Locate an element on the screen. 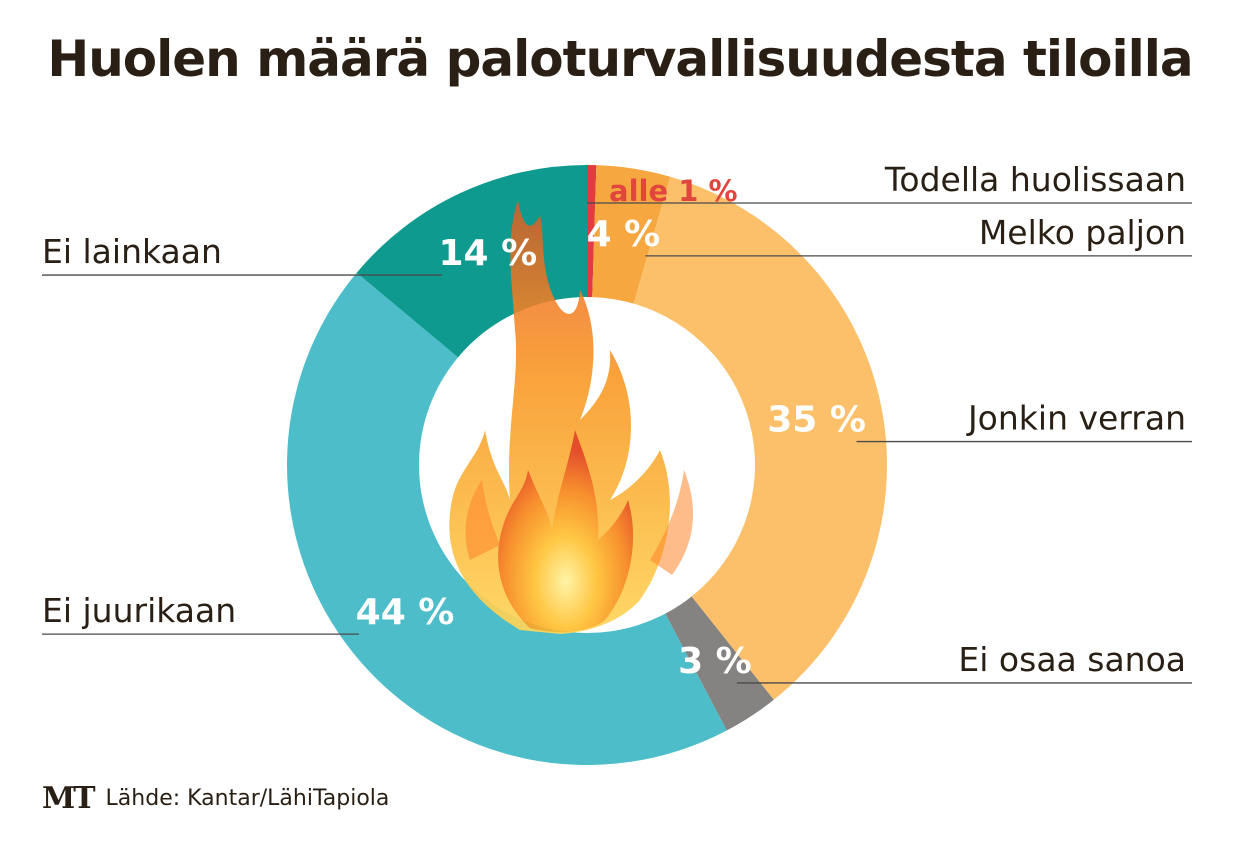  slice-ei-lainkaan is located at coordinates (471, 261).